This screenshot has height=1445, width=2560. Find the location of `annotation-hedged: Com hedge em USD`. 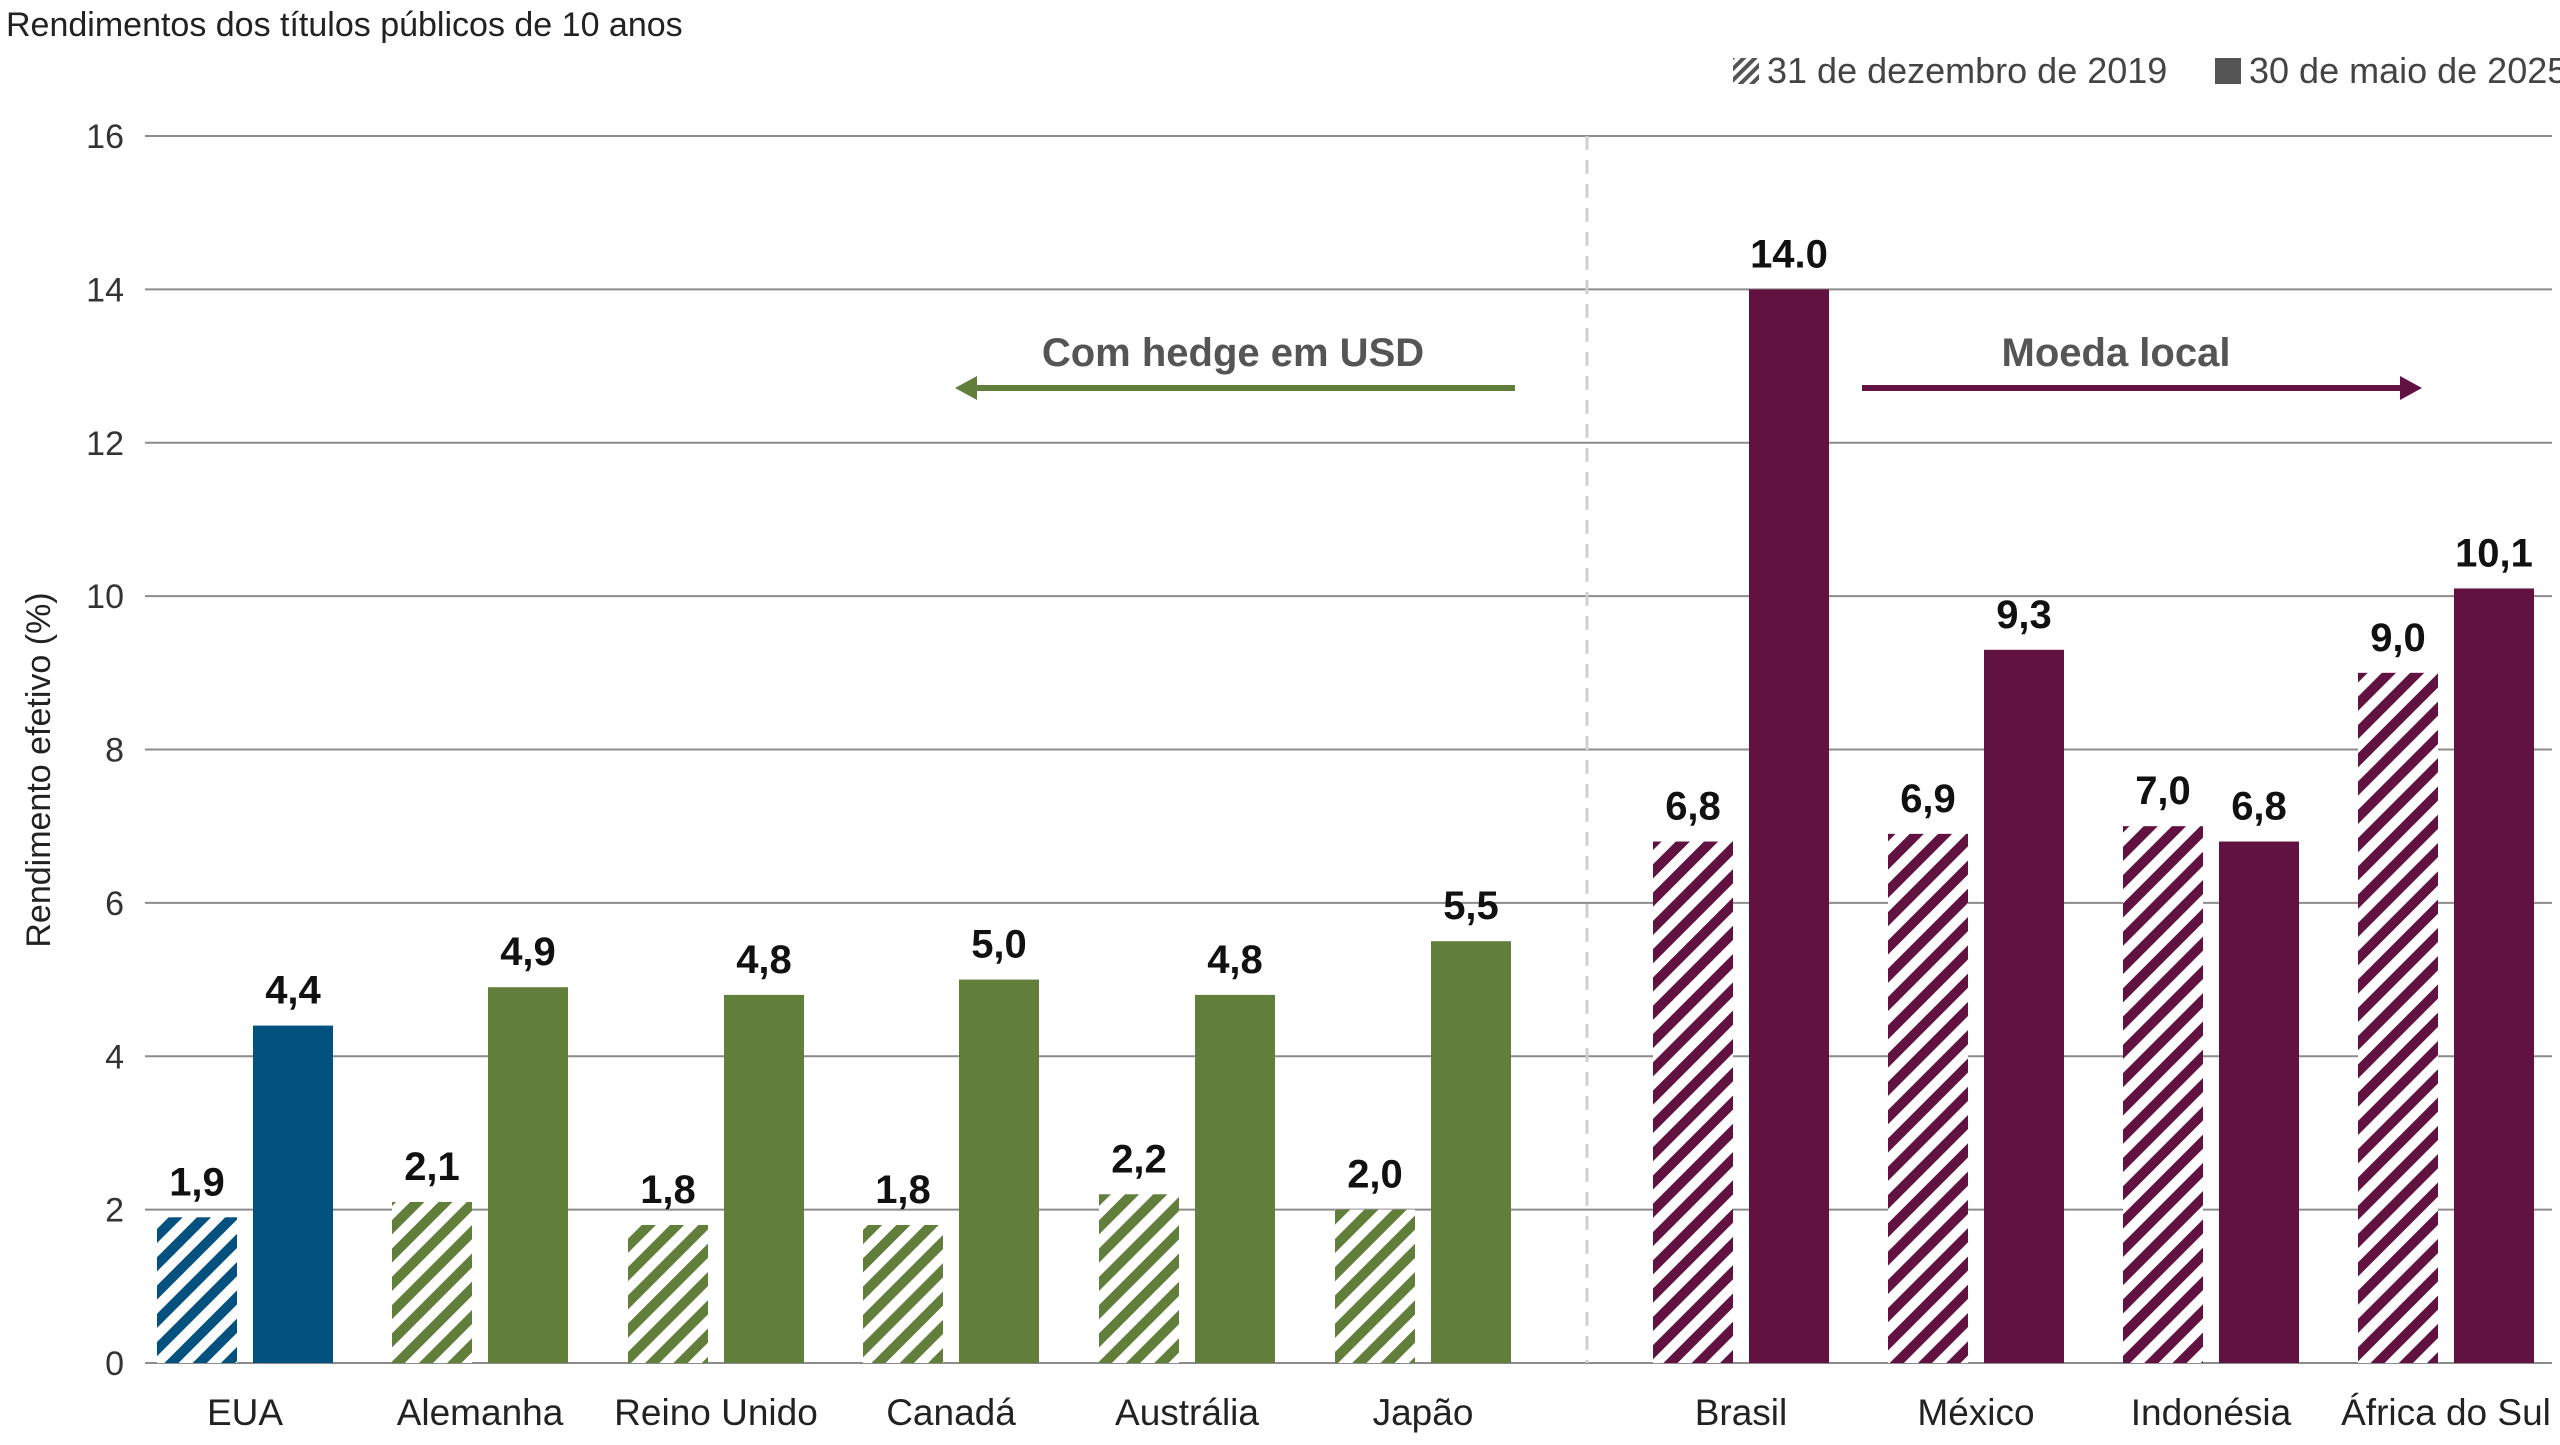

annotation-hedged: Com hedge em USD is located at coordinates (1233, 353).